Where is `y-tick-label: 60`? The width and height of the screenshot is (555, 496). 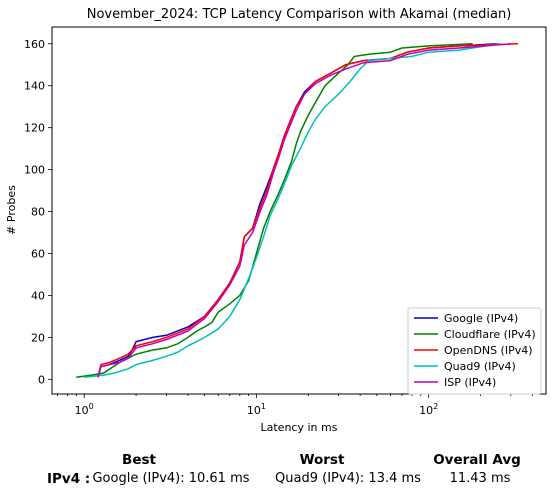 y-tick-label: 60 is located at coordinates (38, 253).